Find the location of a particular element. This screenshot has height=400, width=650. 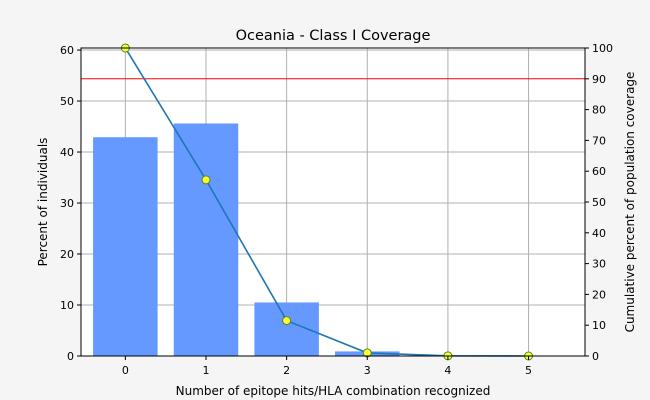

left-y-axis-label: Percent of individuals is located at coordinates (43, 202).